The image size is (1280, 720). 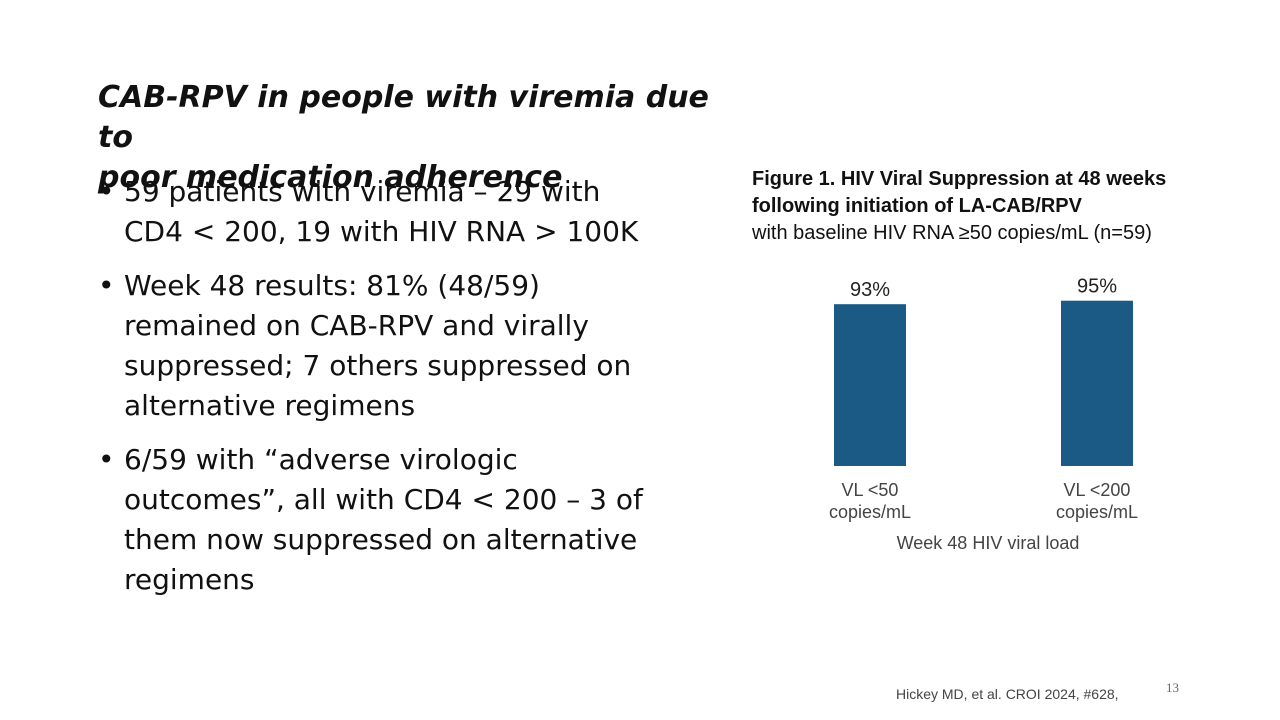 I want to click on bullet-line: Week 48 results: 81% (48/59), so click(x=332, y=285).